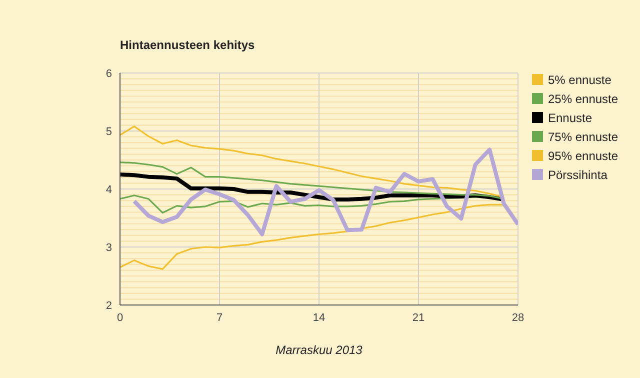 Image resolution: width=640 pixels, height=378 pixels. What do you see at coordinates (109, 306) in the screenshot?
I see `y-tick-label: 2` at bounding box center [109, 306].